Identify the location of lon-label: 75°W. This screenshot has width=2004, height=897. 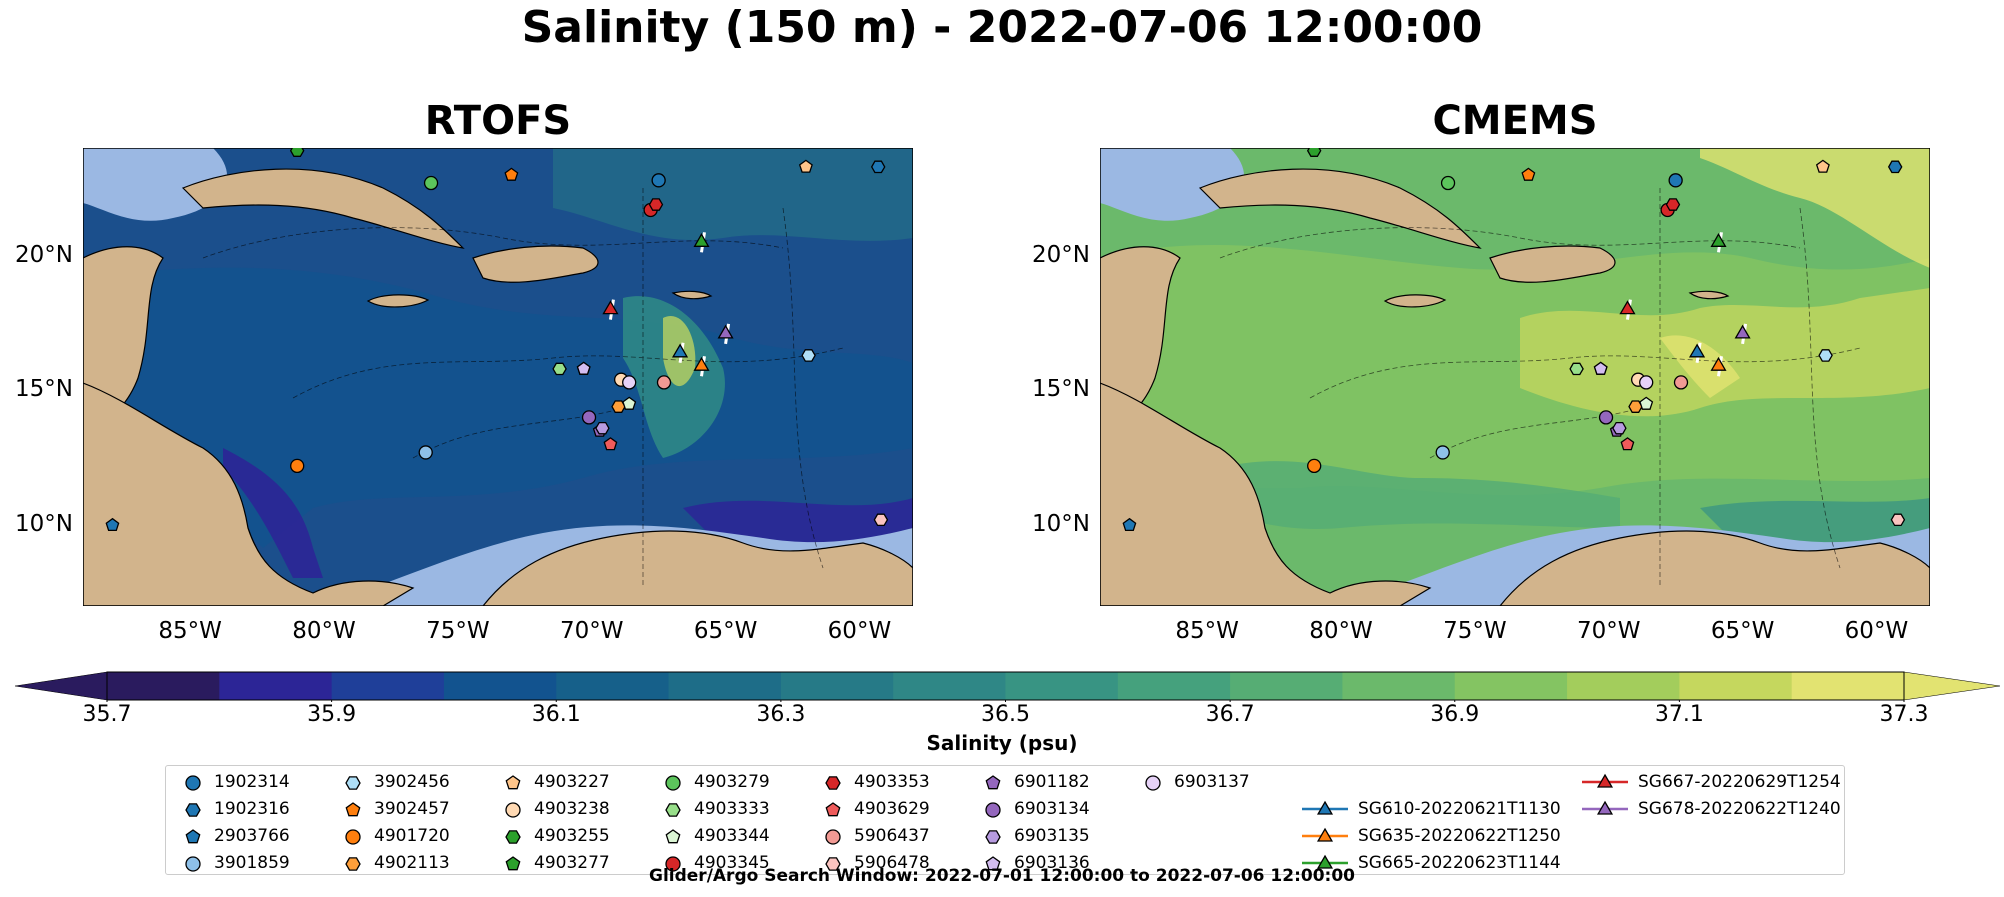
(1475, 631).